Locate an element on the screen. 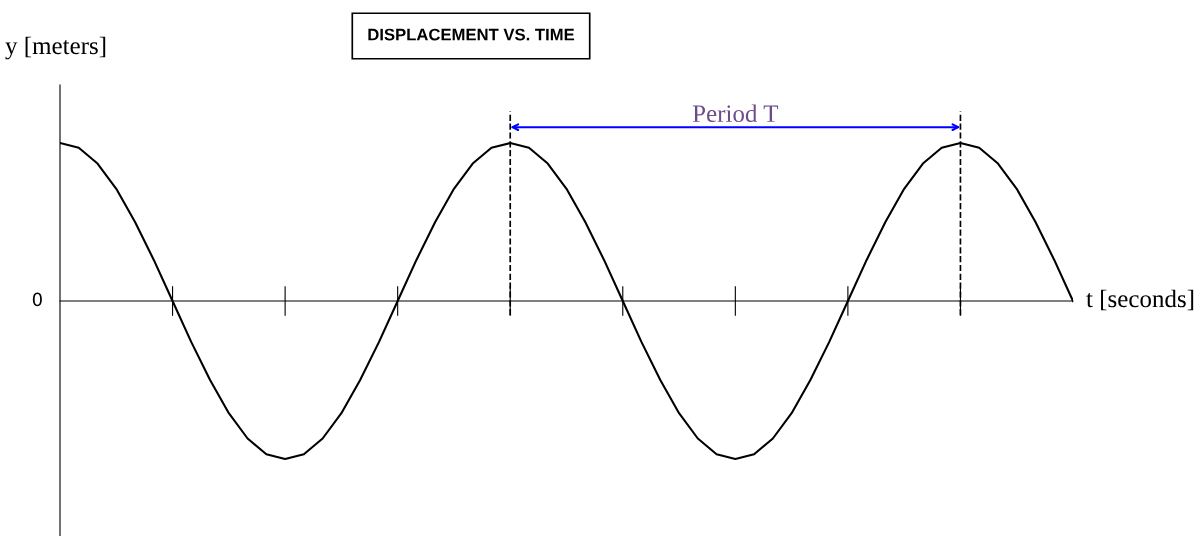 The image size is (1199, 536). chart-title: DISPLACEMENT VS. TIME is located at coordinates (471, 34).